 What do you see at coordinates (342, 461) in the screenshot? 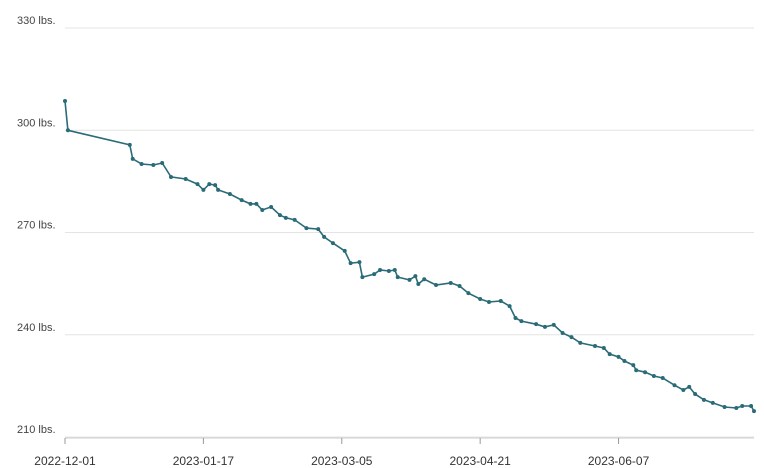
I see `x-tick-label: 2023-03-05` at bounding box center [342, 461].